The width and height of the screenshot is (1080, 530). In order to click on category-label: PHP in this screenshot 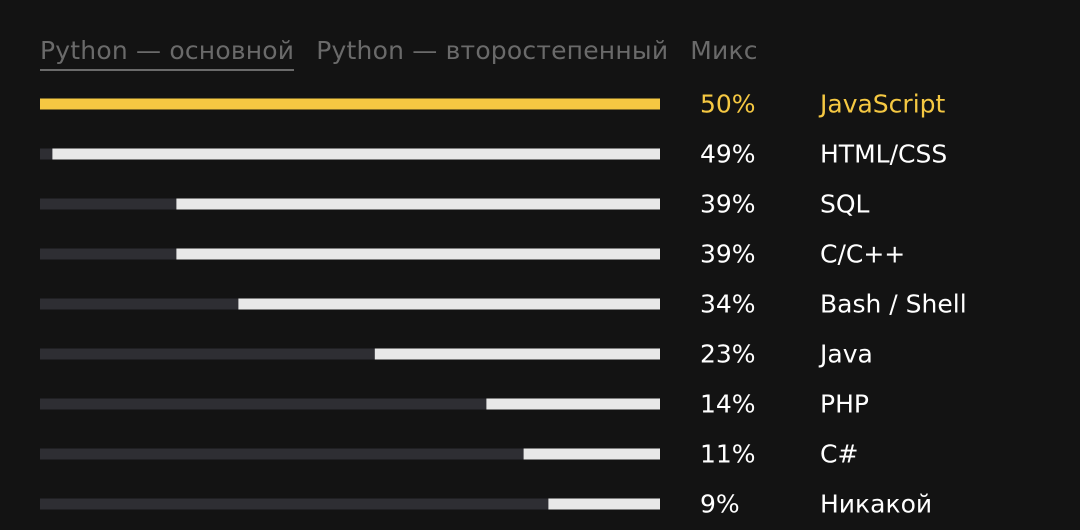, I will do `click(844, 404)`.